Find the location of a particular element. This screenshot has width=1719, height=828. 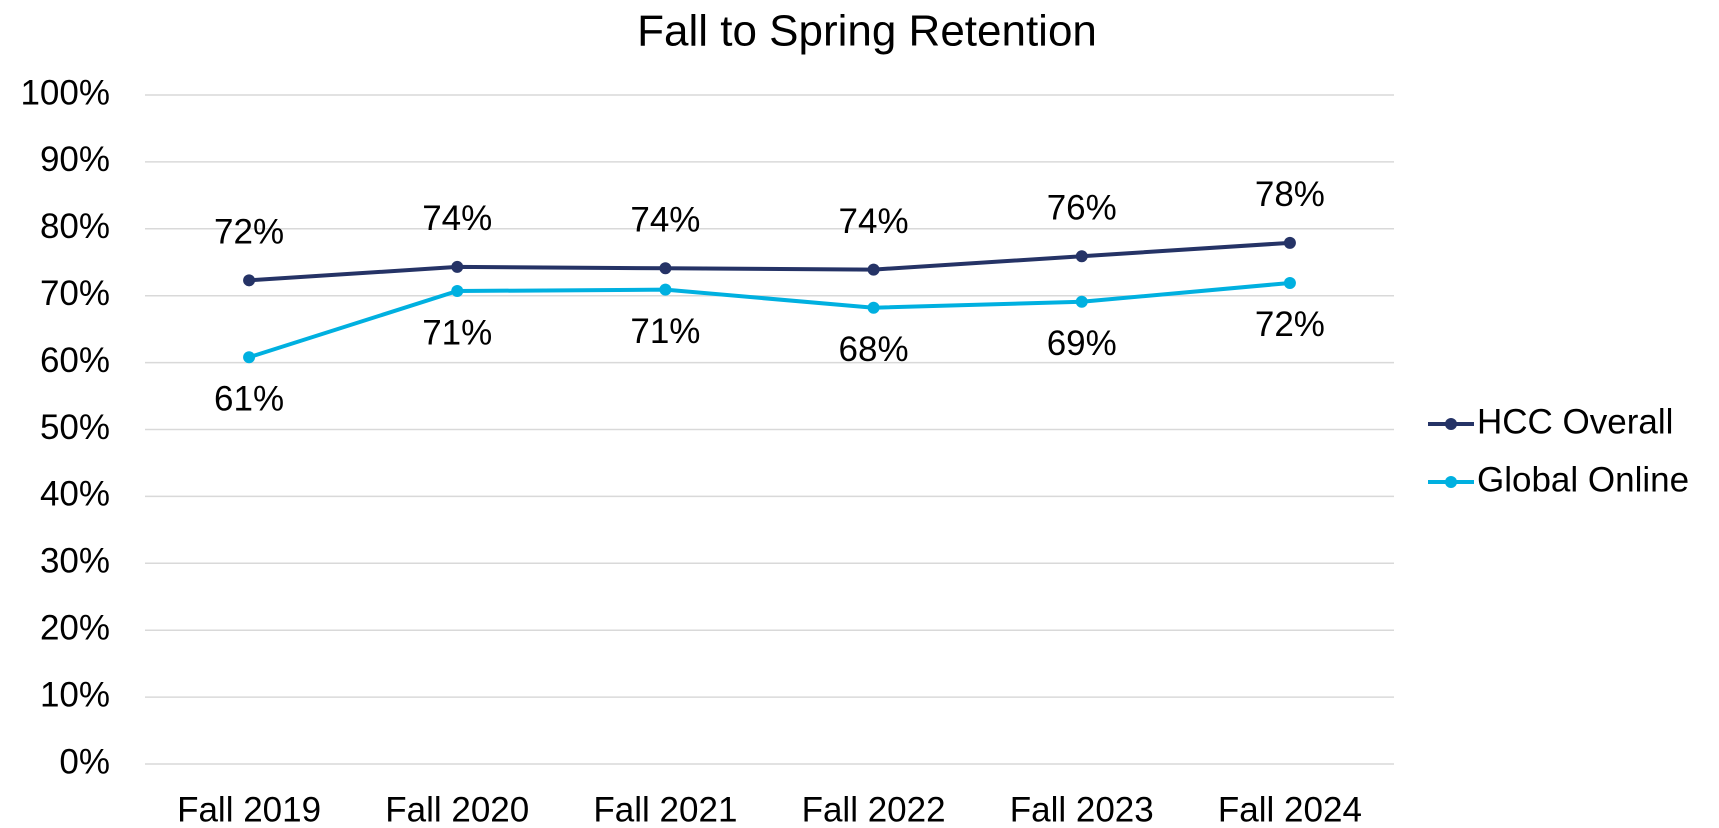

data-label: 69% is located at coordinates (1082, 343).